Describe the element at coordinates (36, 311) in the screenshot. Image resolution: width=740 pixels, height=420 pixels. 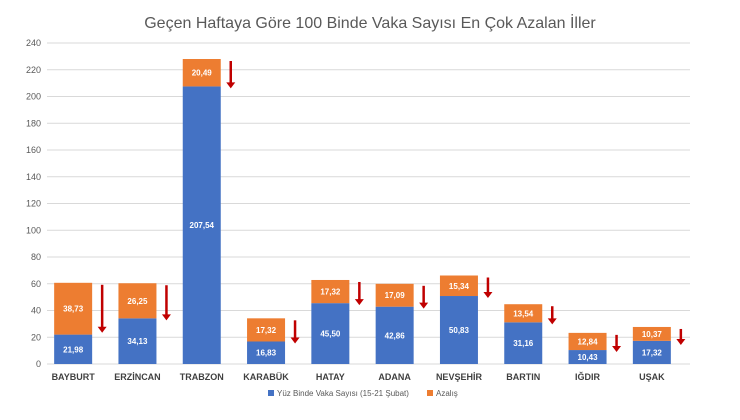
I see `y-tick-label: 40` at that location.